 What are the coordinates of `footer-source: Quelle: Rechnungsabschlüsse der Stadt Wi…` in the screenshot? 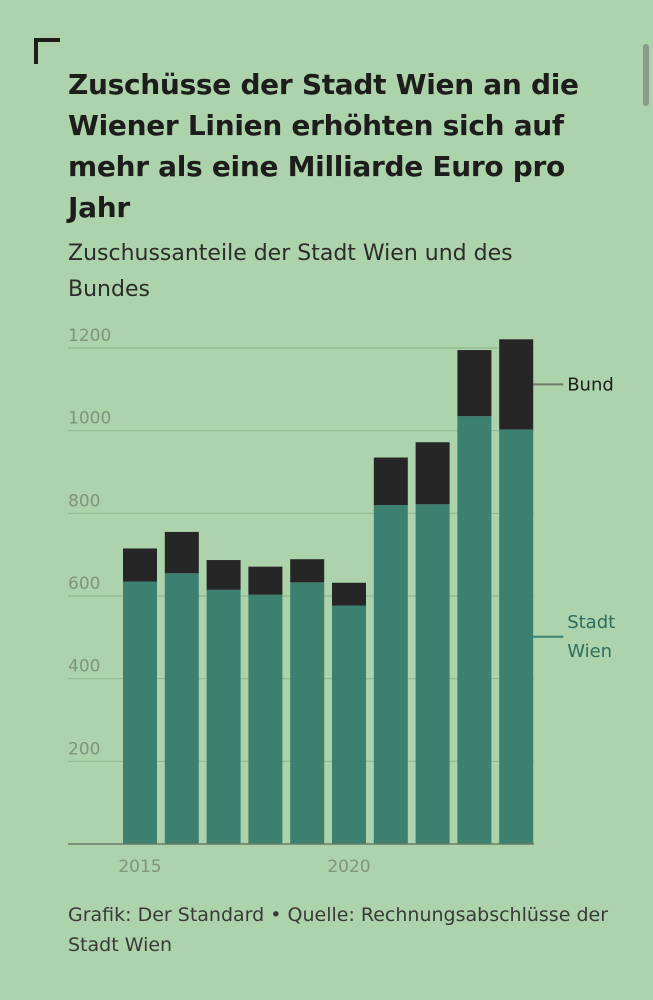 It's located at (338, 930).